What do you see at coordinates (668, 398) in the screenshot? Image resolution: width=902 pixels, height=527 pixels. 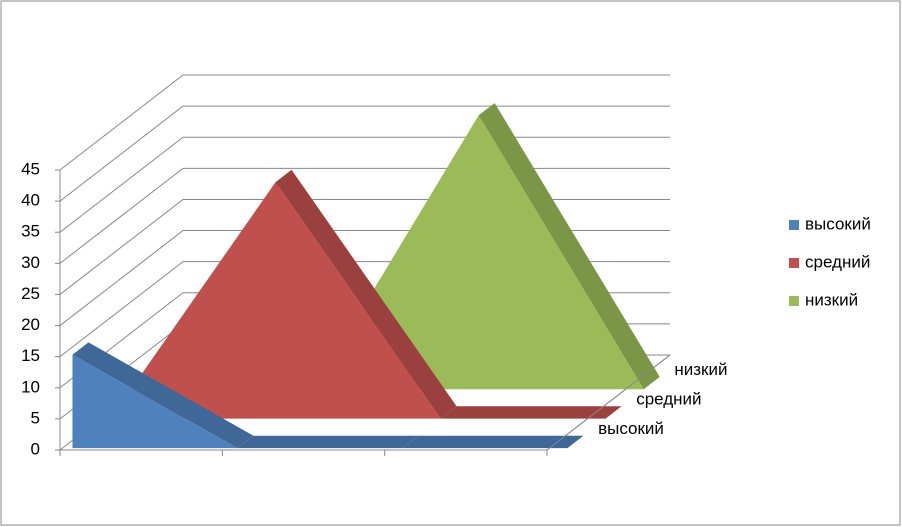 I see `depth-axis-label: средний` at bounding box center [668, 398].